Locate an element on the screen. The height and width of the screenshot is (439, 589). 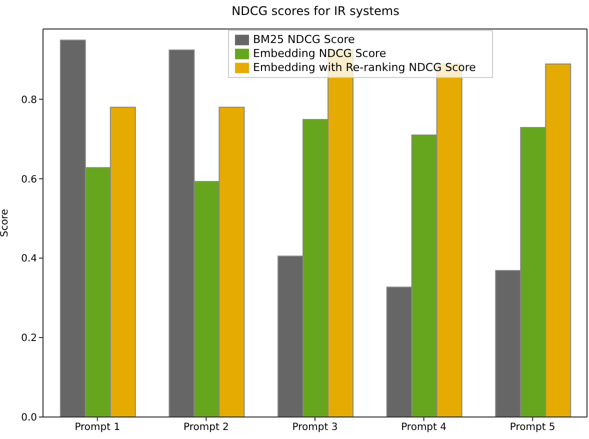
legend-label: Embedding with Re-ranking NDCG Score is located at coordinates (364, 67).